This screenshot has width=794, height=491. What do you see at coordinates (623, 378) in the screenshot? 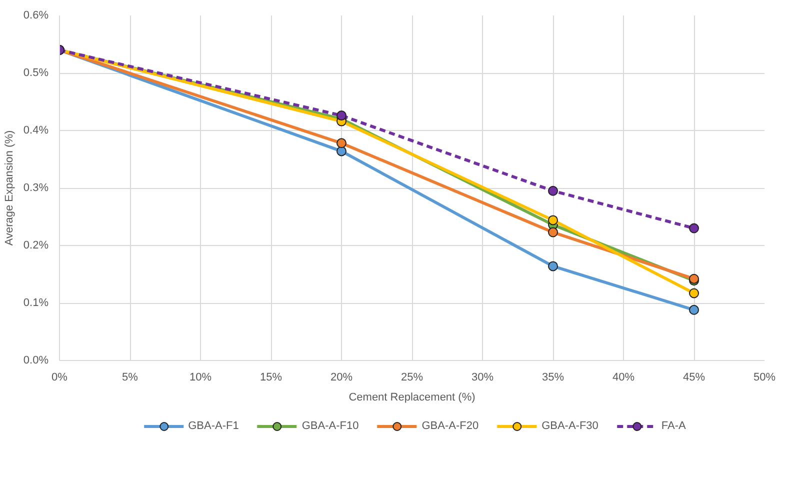
I see `x-tick-label: 40%` at bounding box center [623, 378].